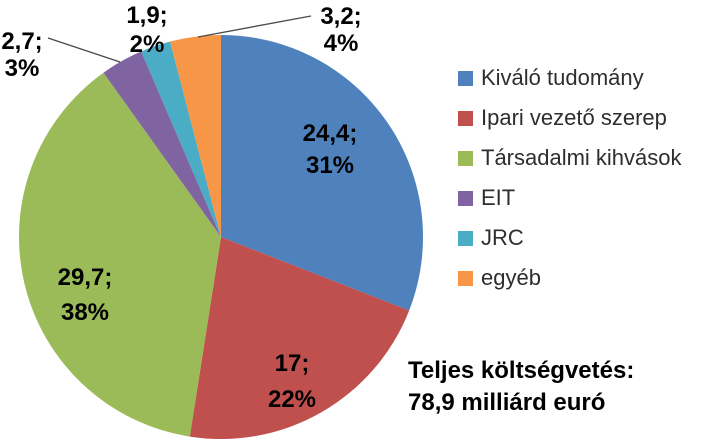  What do you see at coordinates (292, 381) in the screenshot?
I see `slice-label-ipari-vezeto-szerep: 17; 22%` at bounding box center [292, 381].